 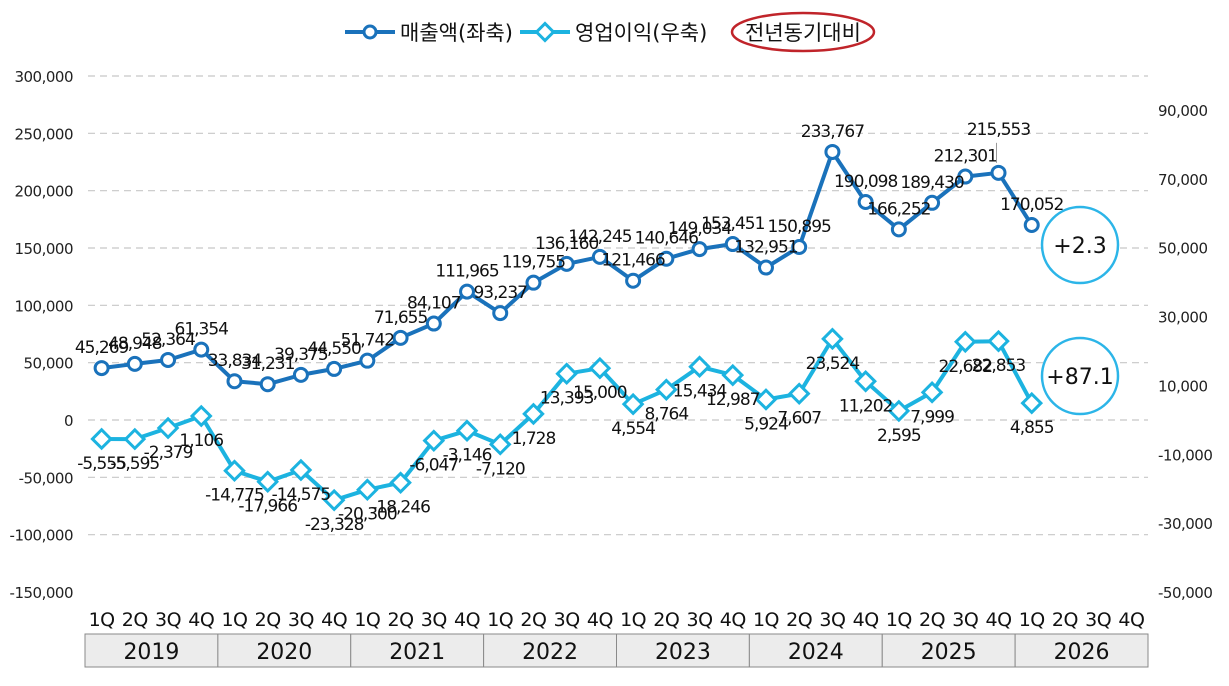 What do you see at coordinates (466, 272) in the screenshot?
I see `revenue-data-label: 111,965` at bounding box center [466, 272].